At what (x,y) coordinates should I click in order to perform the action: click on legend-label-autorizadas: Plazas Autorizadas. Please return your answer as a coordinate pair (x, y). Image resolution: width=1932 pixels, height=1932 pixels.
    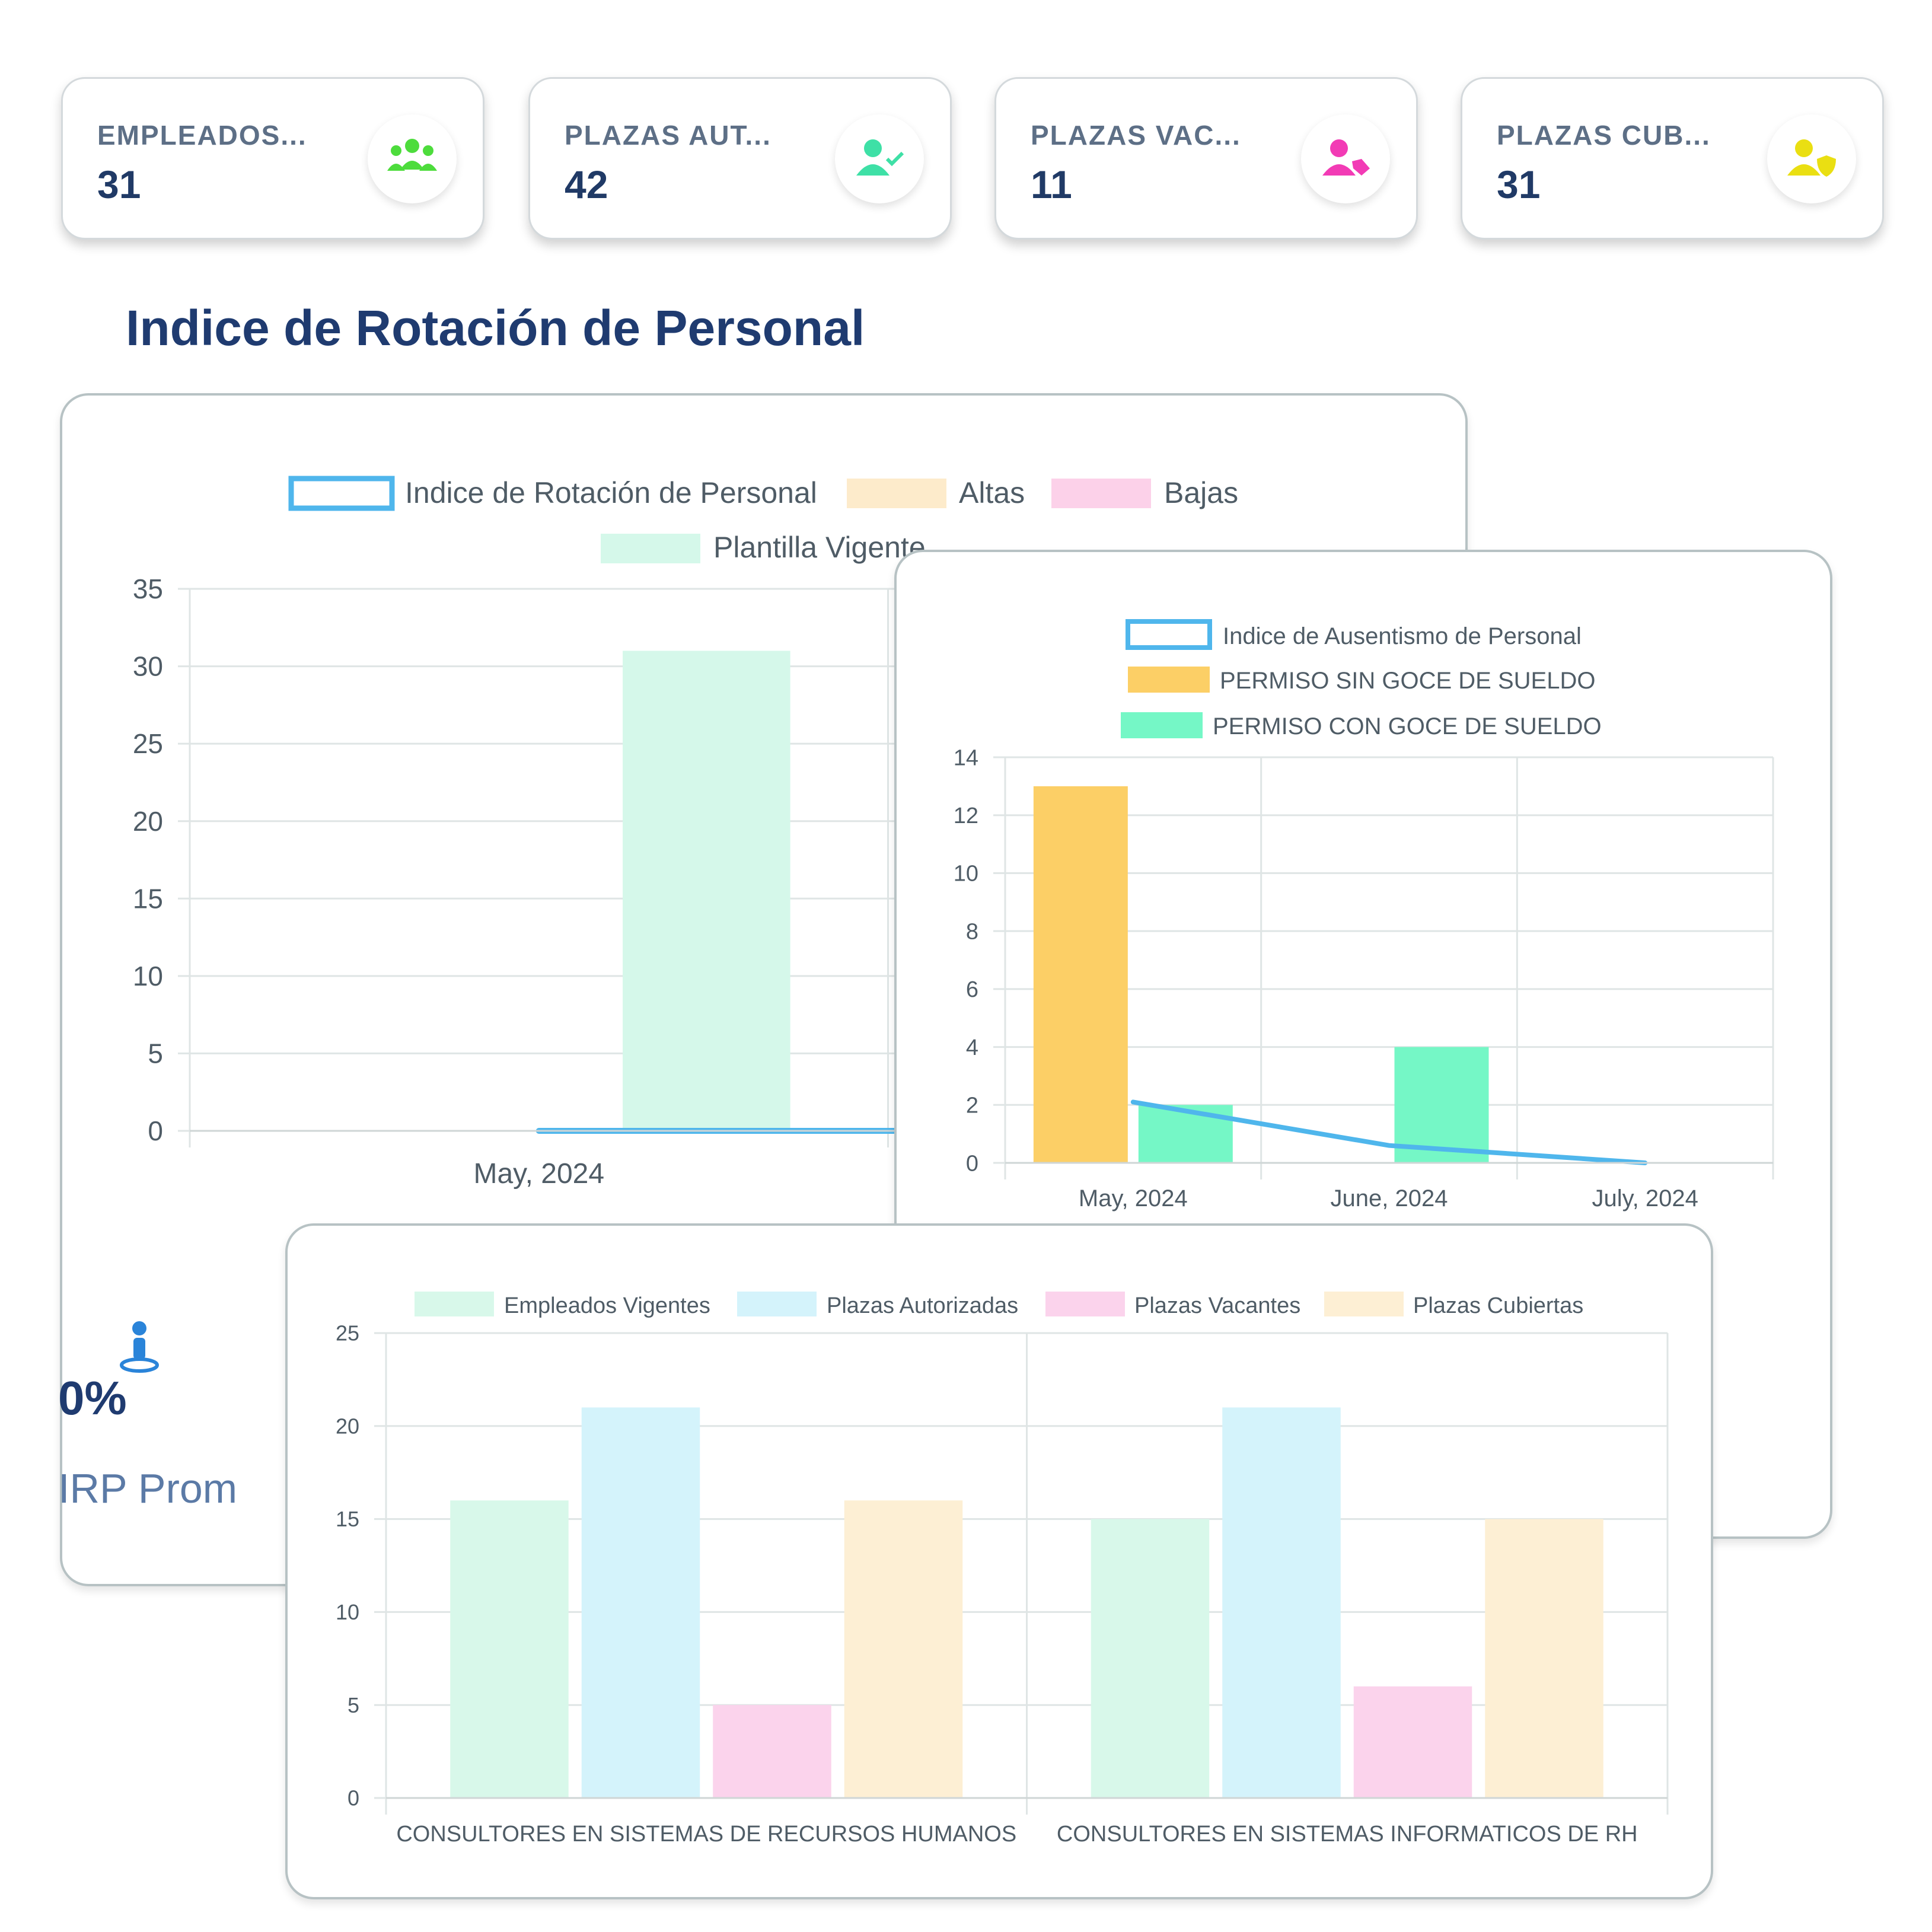
    Looking at the image, I should click on (923, 1306).